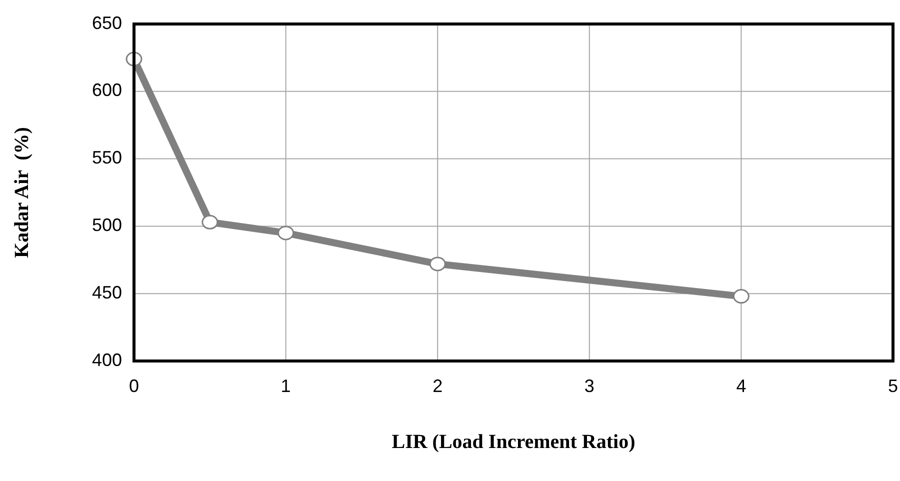  Describe the element at coordinates (107, 90) in the screenshot. I see `y-tick-label: 600` at that location.